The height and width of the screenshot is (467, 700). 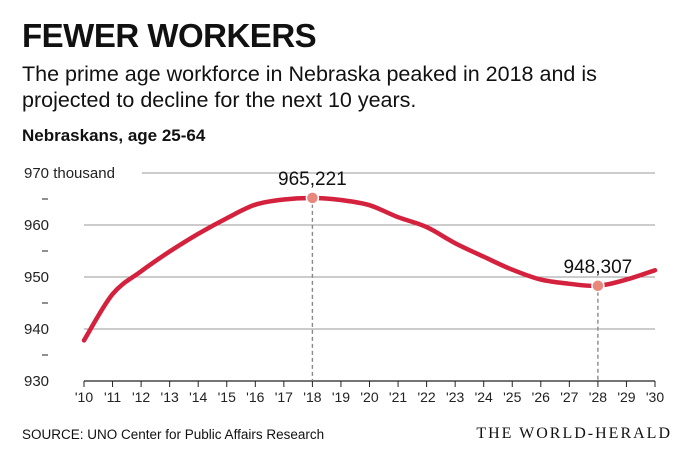 I want to click on annotation-label: 965,221, so click(x=312, y=179).